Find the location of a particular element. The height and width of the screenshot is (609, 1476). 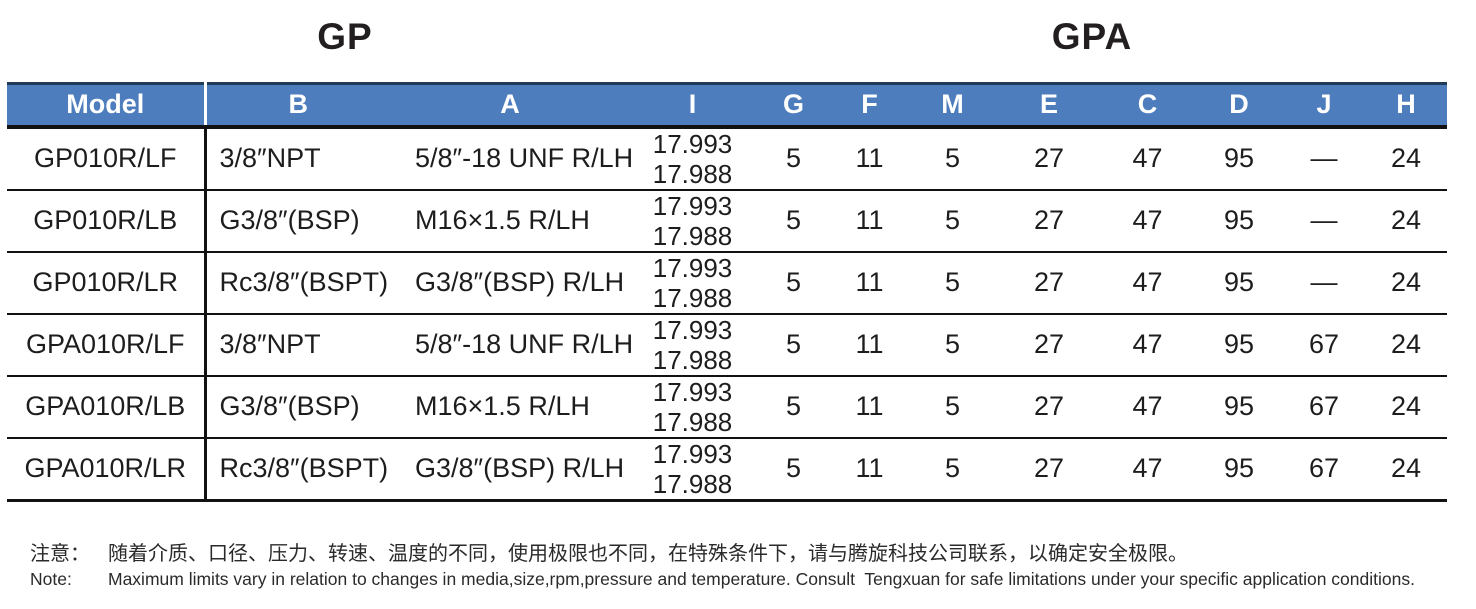

cell-model: GP010R/LF is located at coordinates (107, 158).